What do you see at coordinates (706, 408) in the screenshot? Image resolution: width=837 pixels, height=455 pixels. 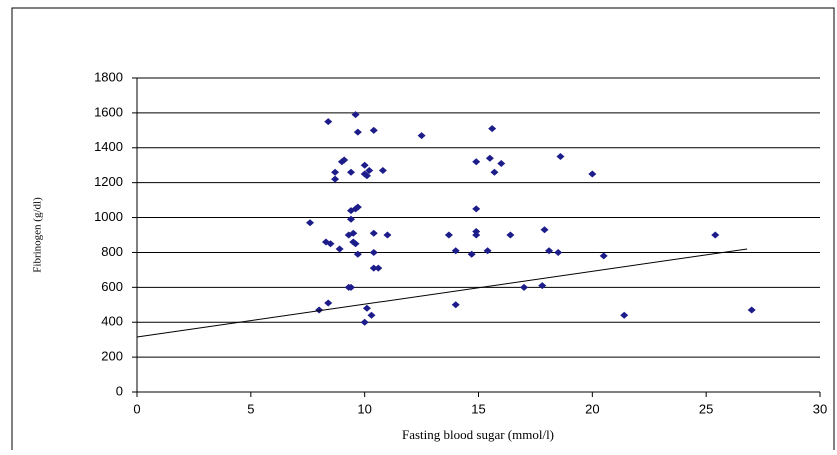 I see `x-tick-label: 25` at bounding box center [706, 408].